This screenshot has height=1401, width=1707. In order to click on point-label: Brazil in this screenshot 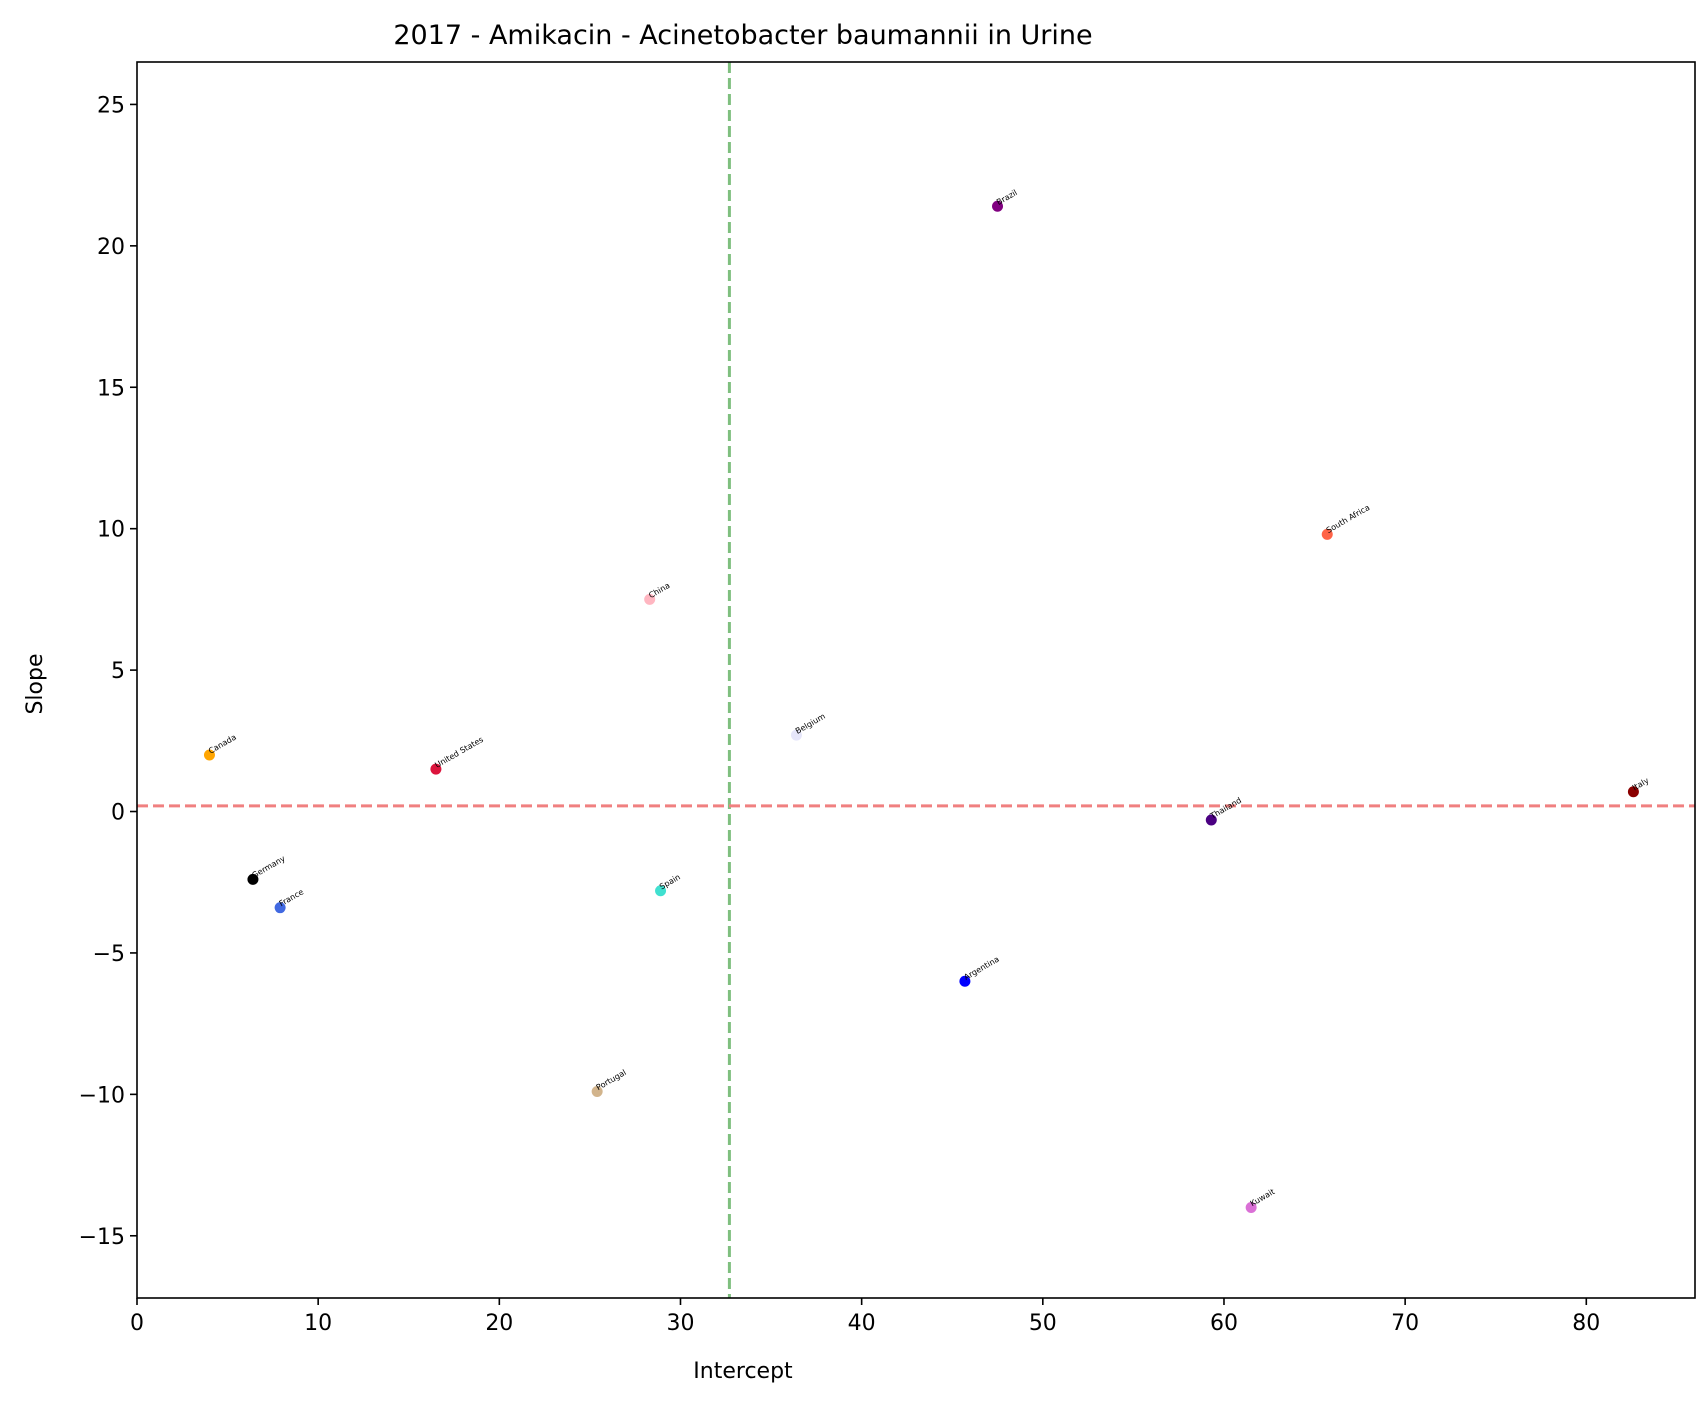, I will do `click(1007, 197)`.